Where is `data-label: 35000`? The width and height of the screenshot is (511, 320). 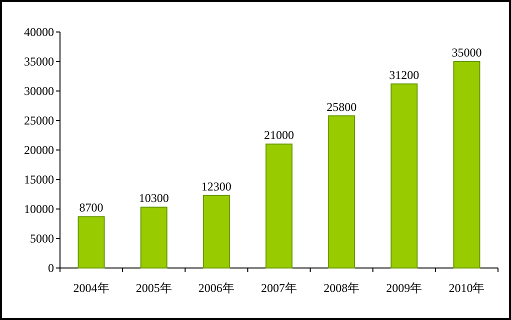
data-label: 35000 is located at coordinates (467, 53).